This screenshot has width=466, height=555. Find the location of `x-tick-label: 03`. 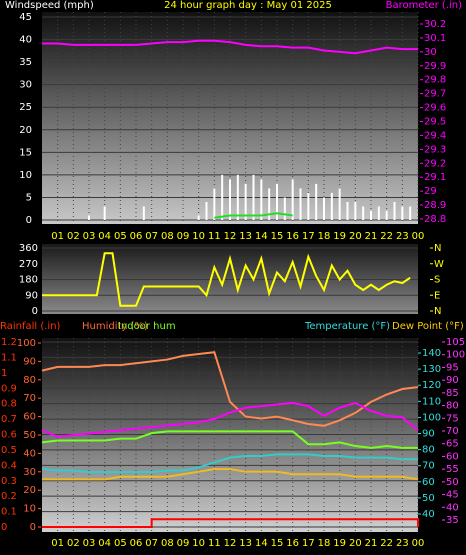

x-tick-label: 03 is located at coordinates (89, 236).